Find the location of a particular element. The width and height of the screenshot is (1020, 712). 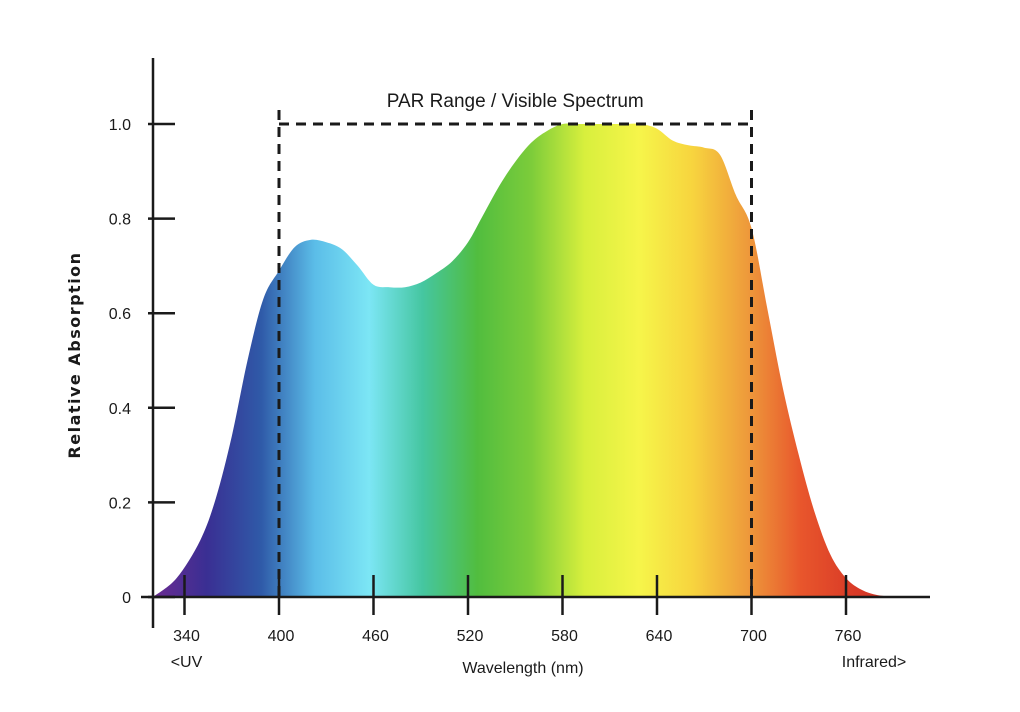

x-ticks: 340 400 460 520 580 640 700 760 is located at coordinates (517, 610).